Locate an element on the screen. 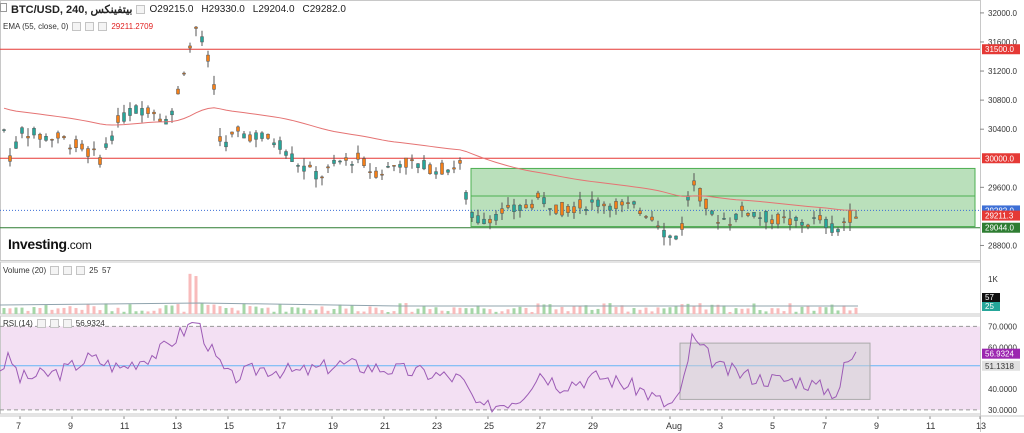 The width and height of the screenshot is (1024, 433). price-label-tag is located at coordinates (1001, 215).